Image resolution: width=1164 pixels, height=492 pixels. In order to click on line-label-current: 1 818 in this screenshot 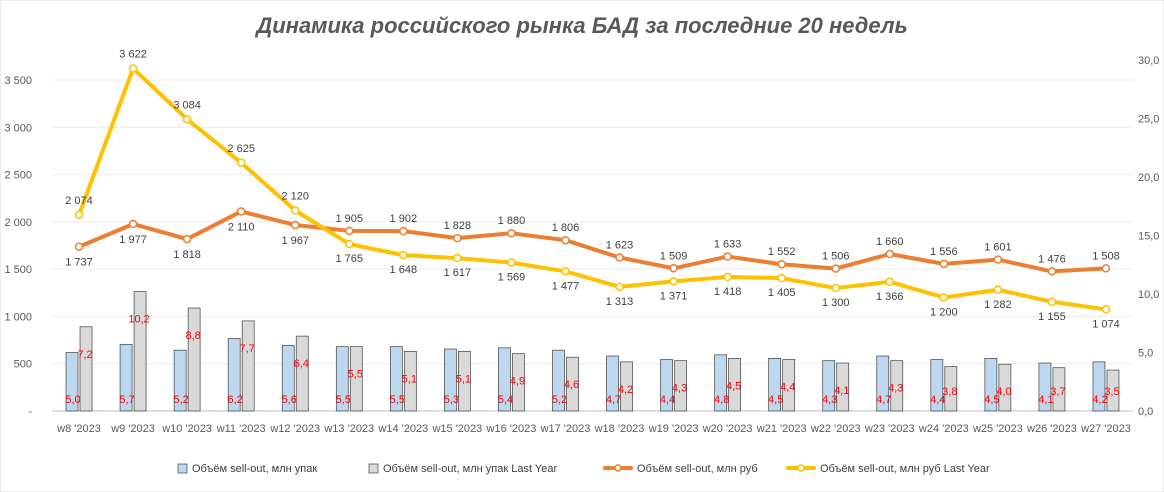, I will do `click(187, 255)`.